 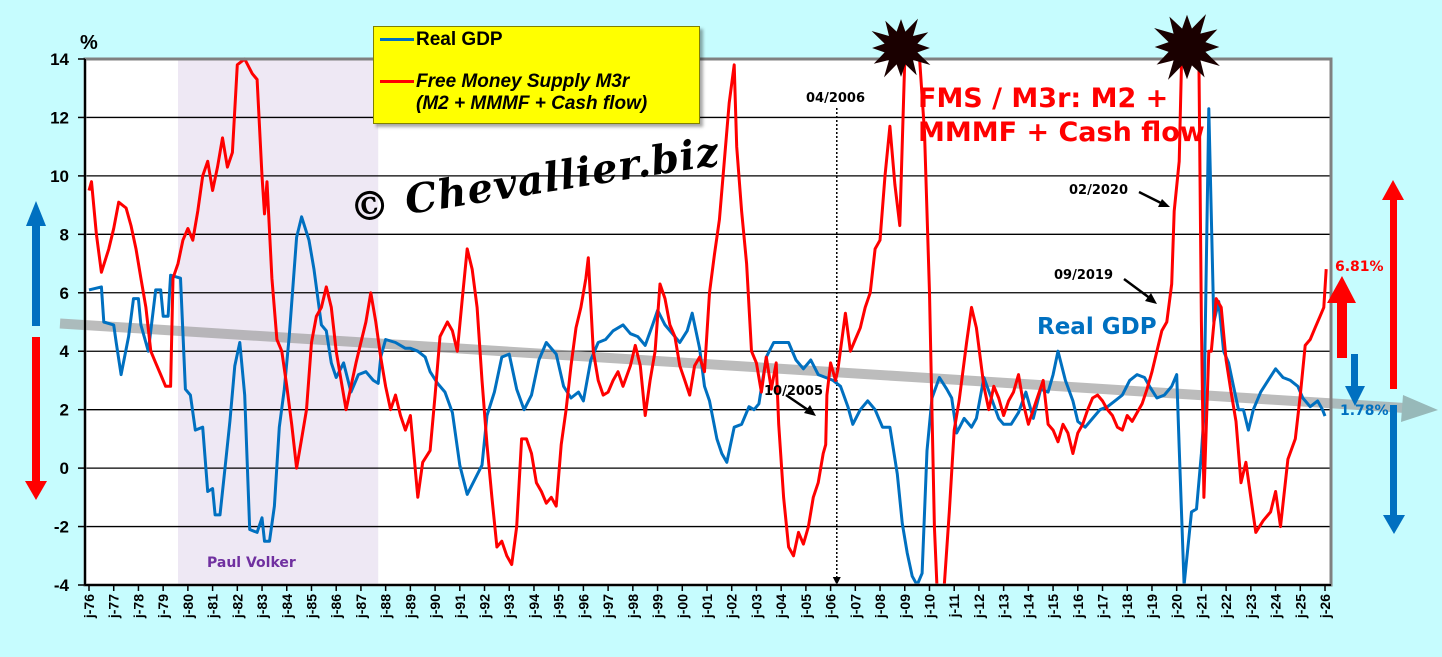 What do you see at coordinates (59, 59) in the screenshot?
I see `y-tick-label: 14` at bounding box center [59, 59].